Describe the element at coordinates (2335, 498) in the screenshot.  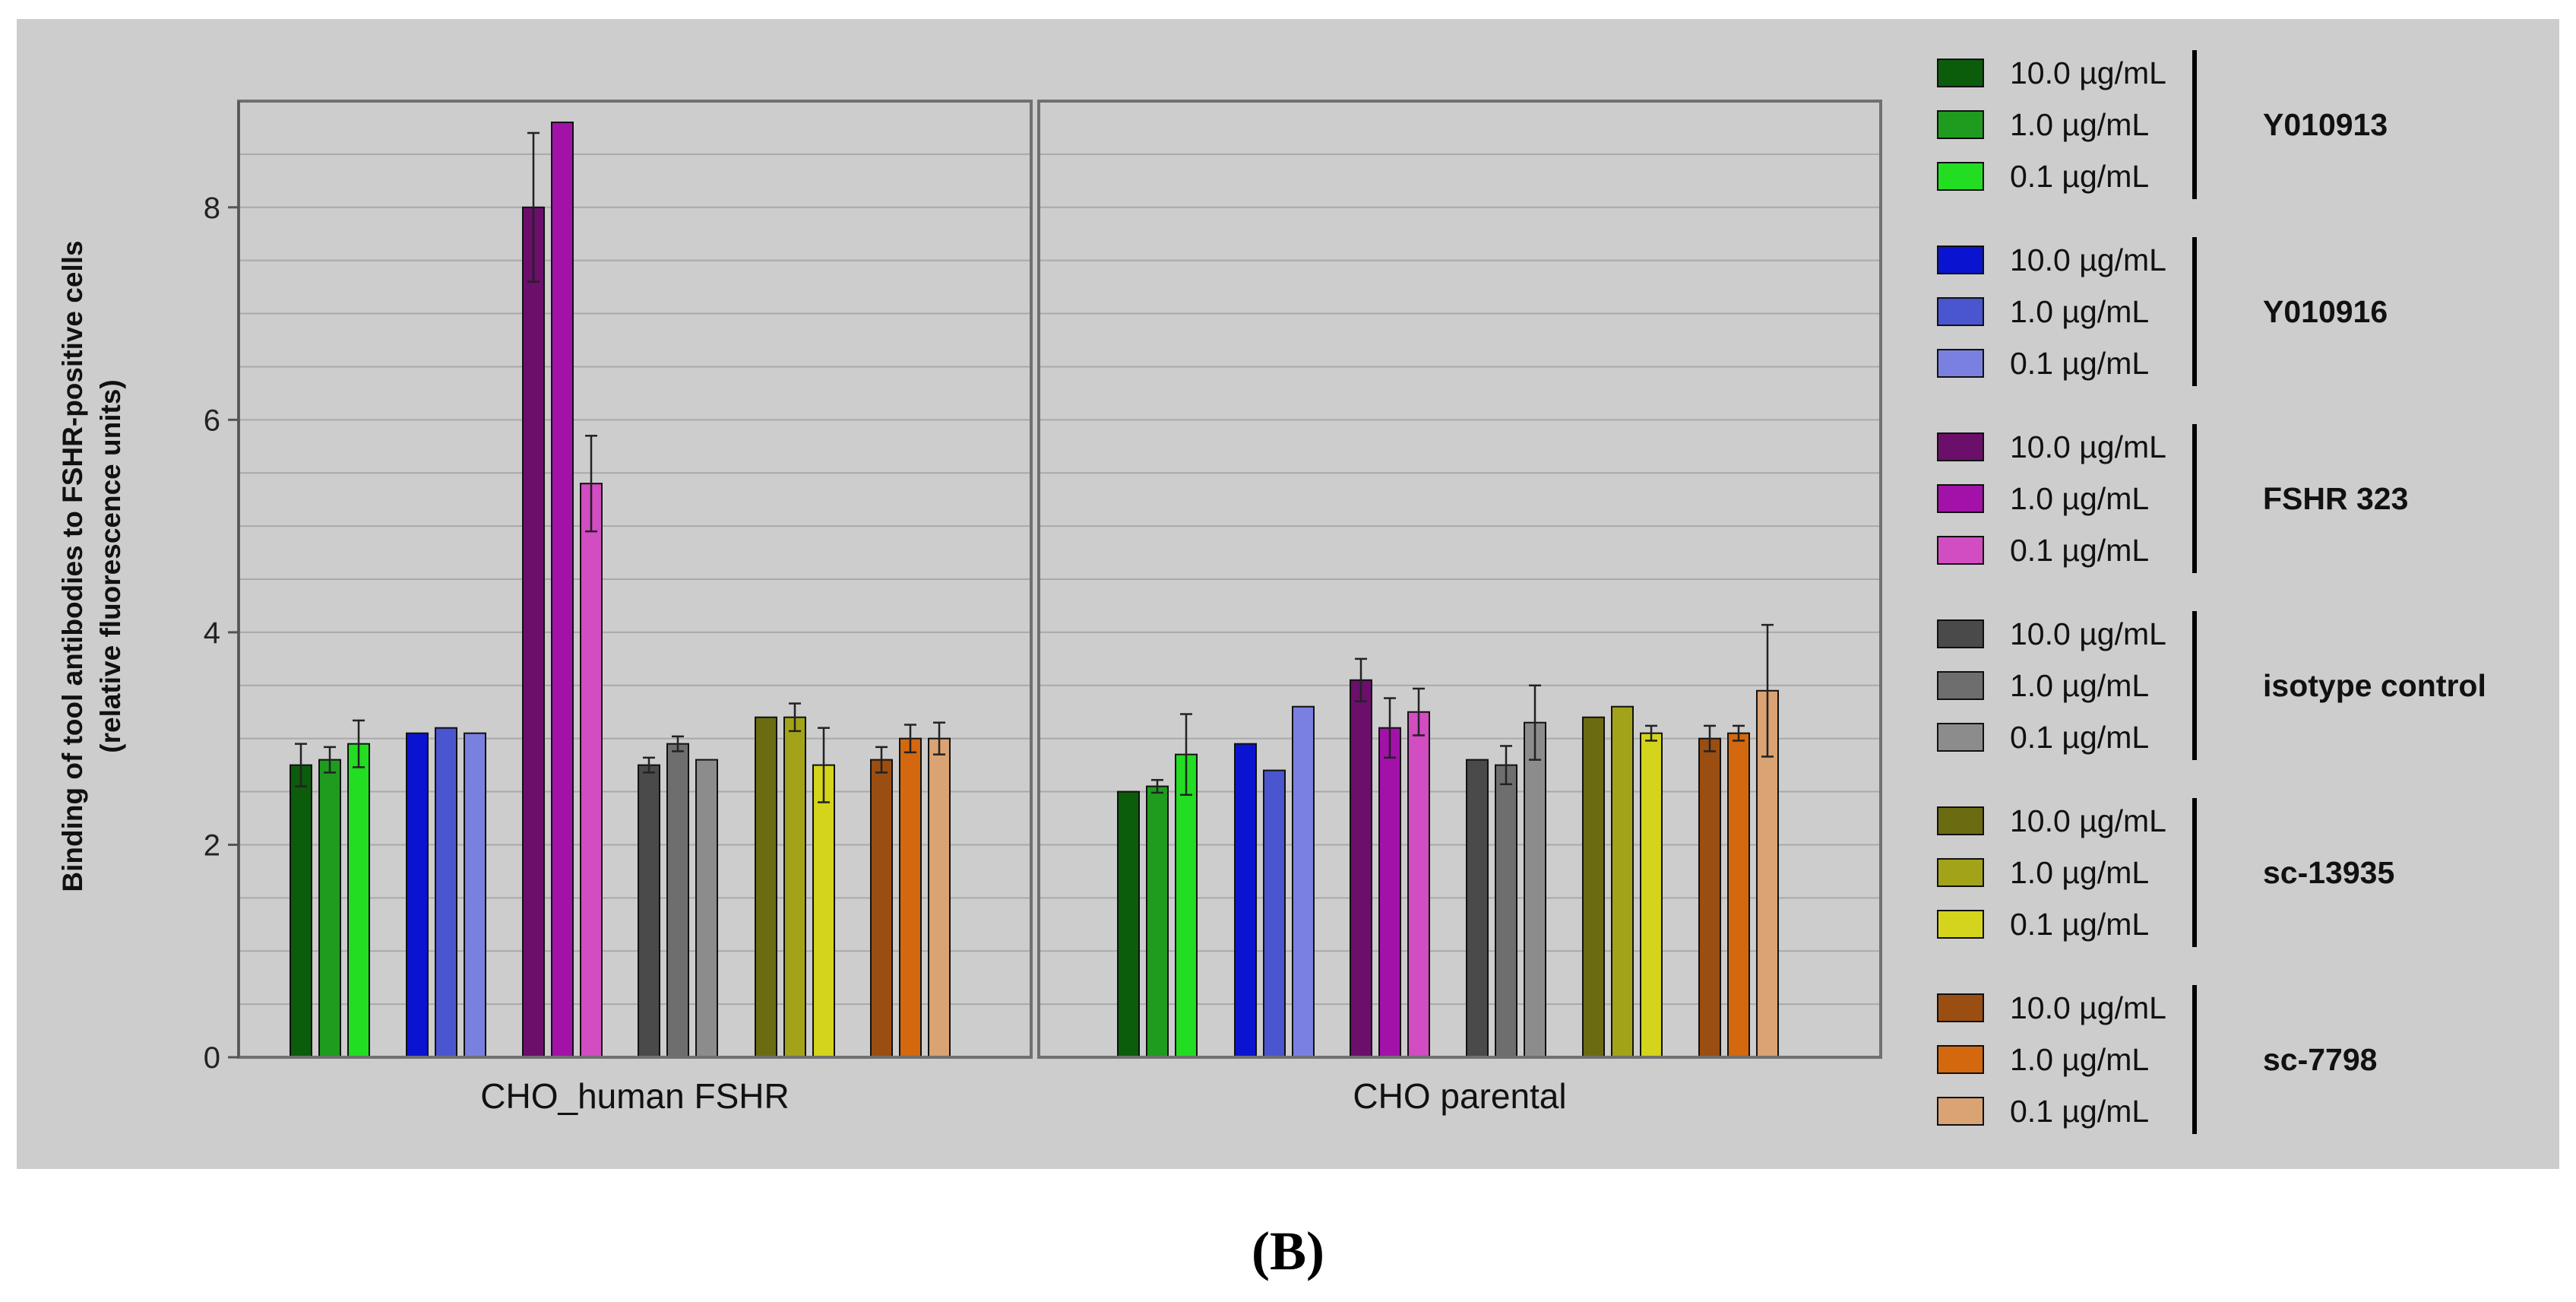
I see `legend-group-label: FSHR 323` at that location.